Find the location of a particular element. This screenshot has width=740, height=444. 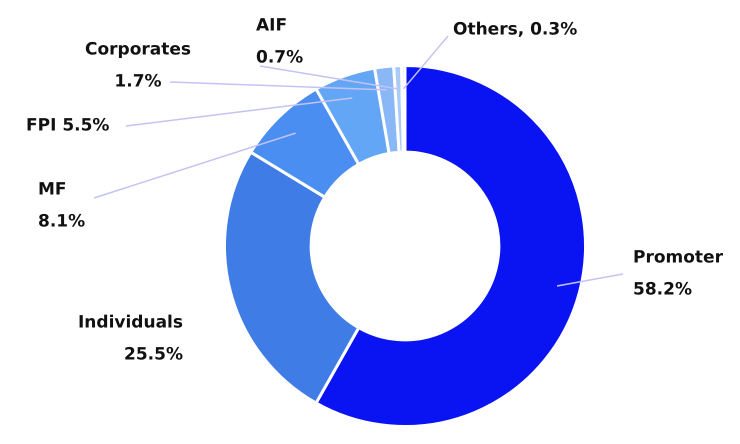

slice-label: Corporates is located at coordinates (138, 49).